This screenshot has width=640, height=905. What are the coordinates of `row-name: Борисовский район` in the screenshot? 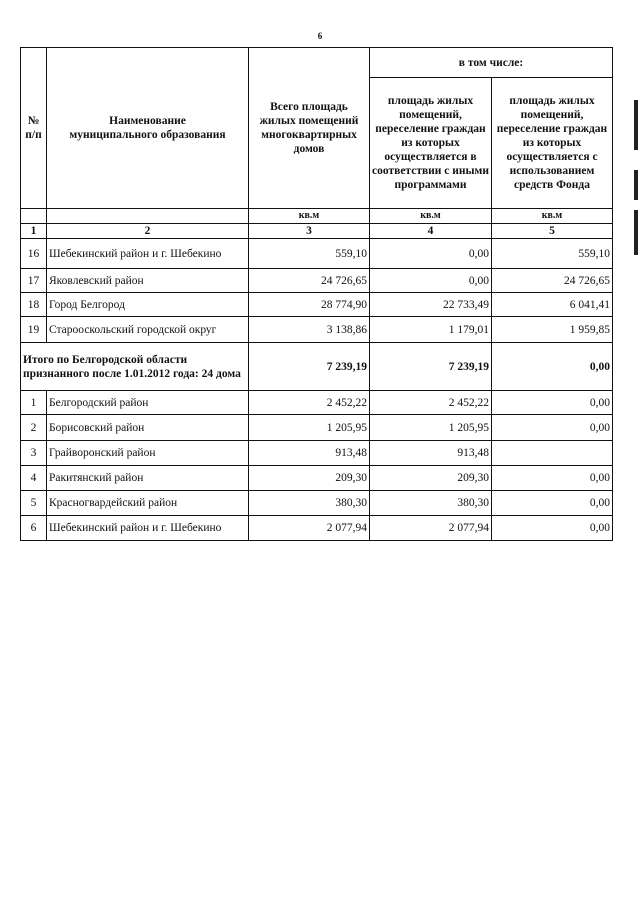 It's located at (147, 427).